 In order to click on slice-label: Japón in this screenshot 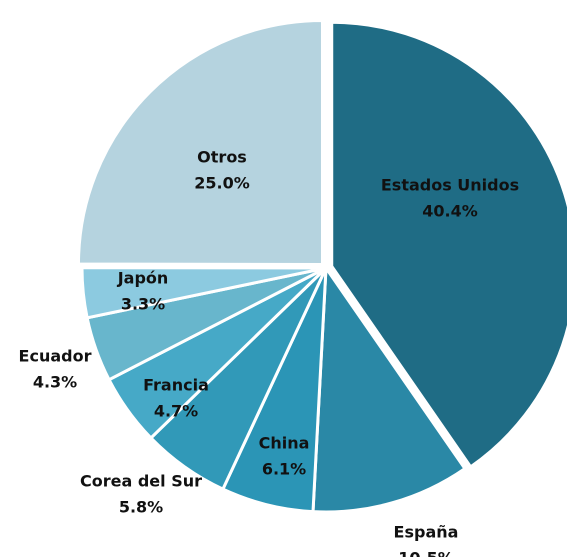, I will do `click(143, 278)`.